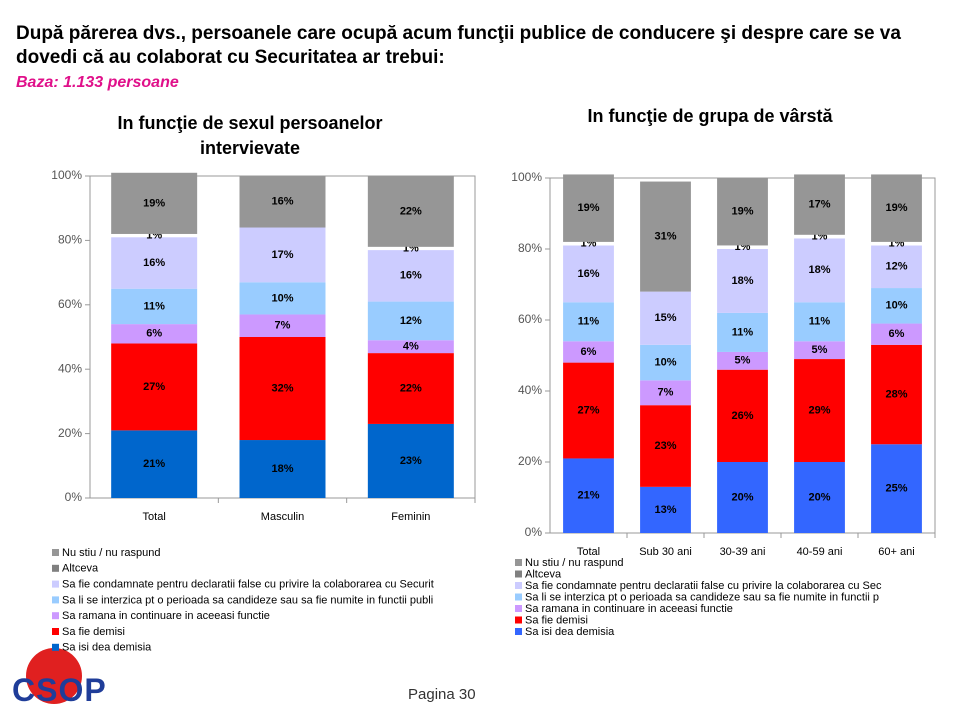  Describe the element at coordinates (588, 552) in the screenshot. I see `x-tick-label: Total` at that location.